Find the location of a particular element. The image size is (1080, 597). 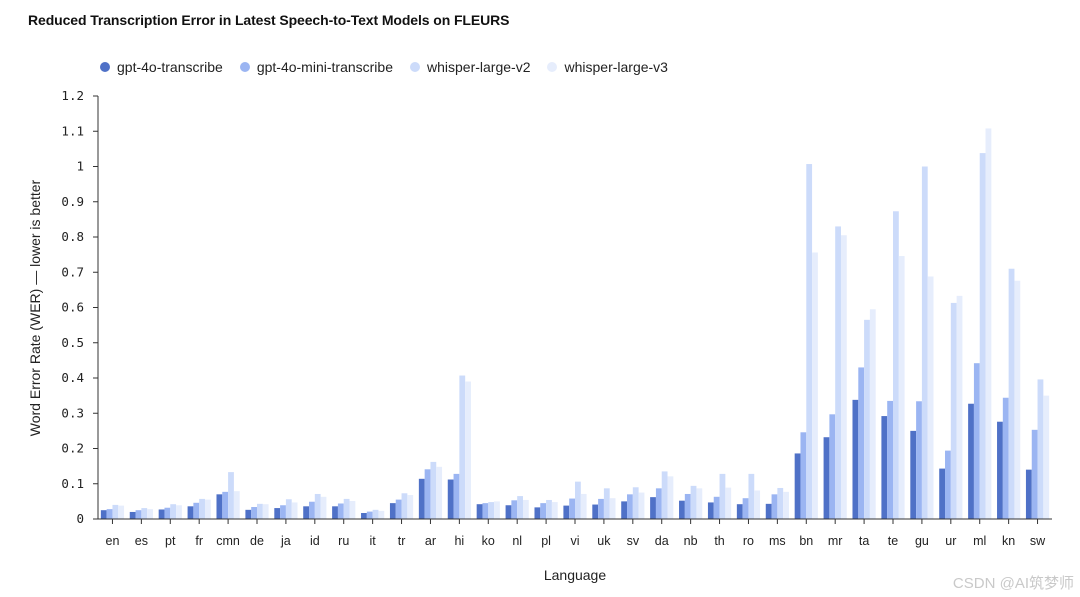

x-tick-label: nl is located at coordinates (517, 541).